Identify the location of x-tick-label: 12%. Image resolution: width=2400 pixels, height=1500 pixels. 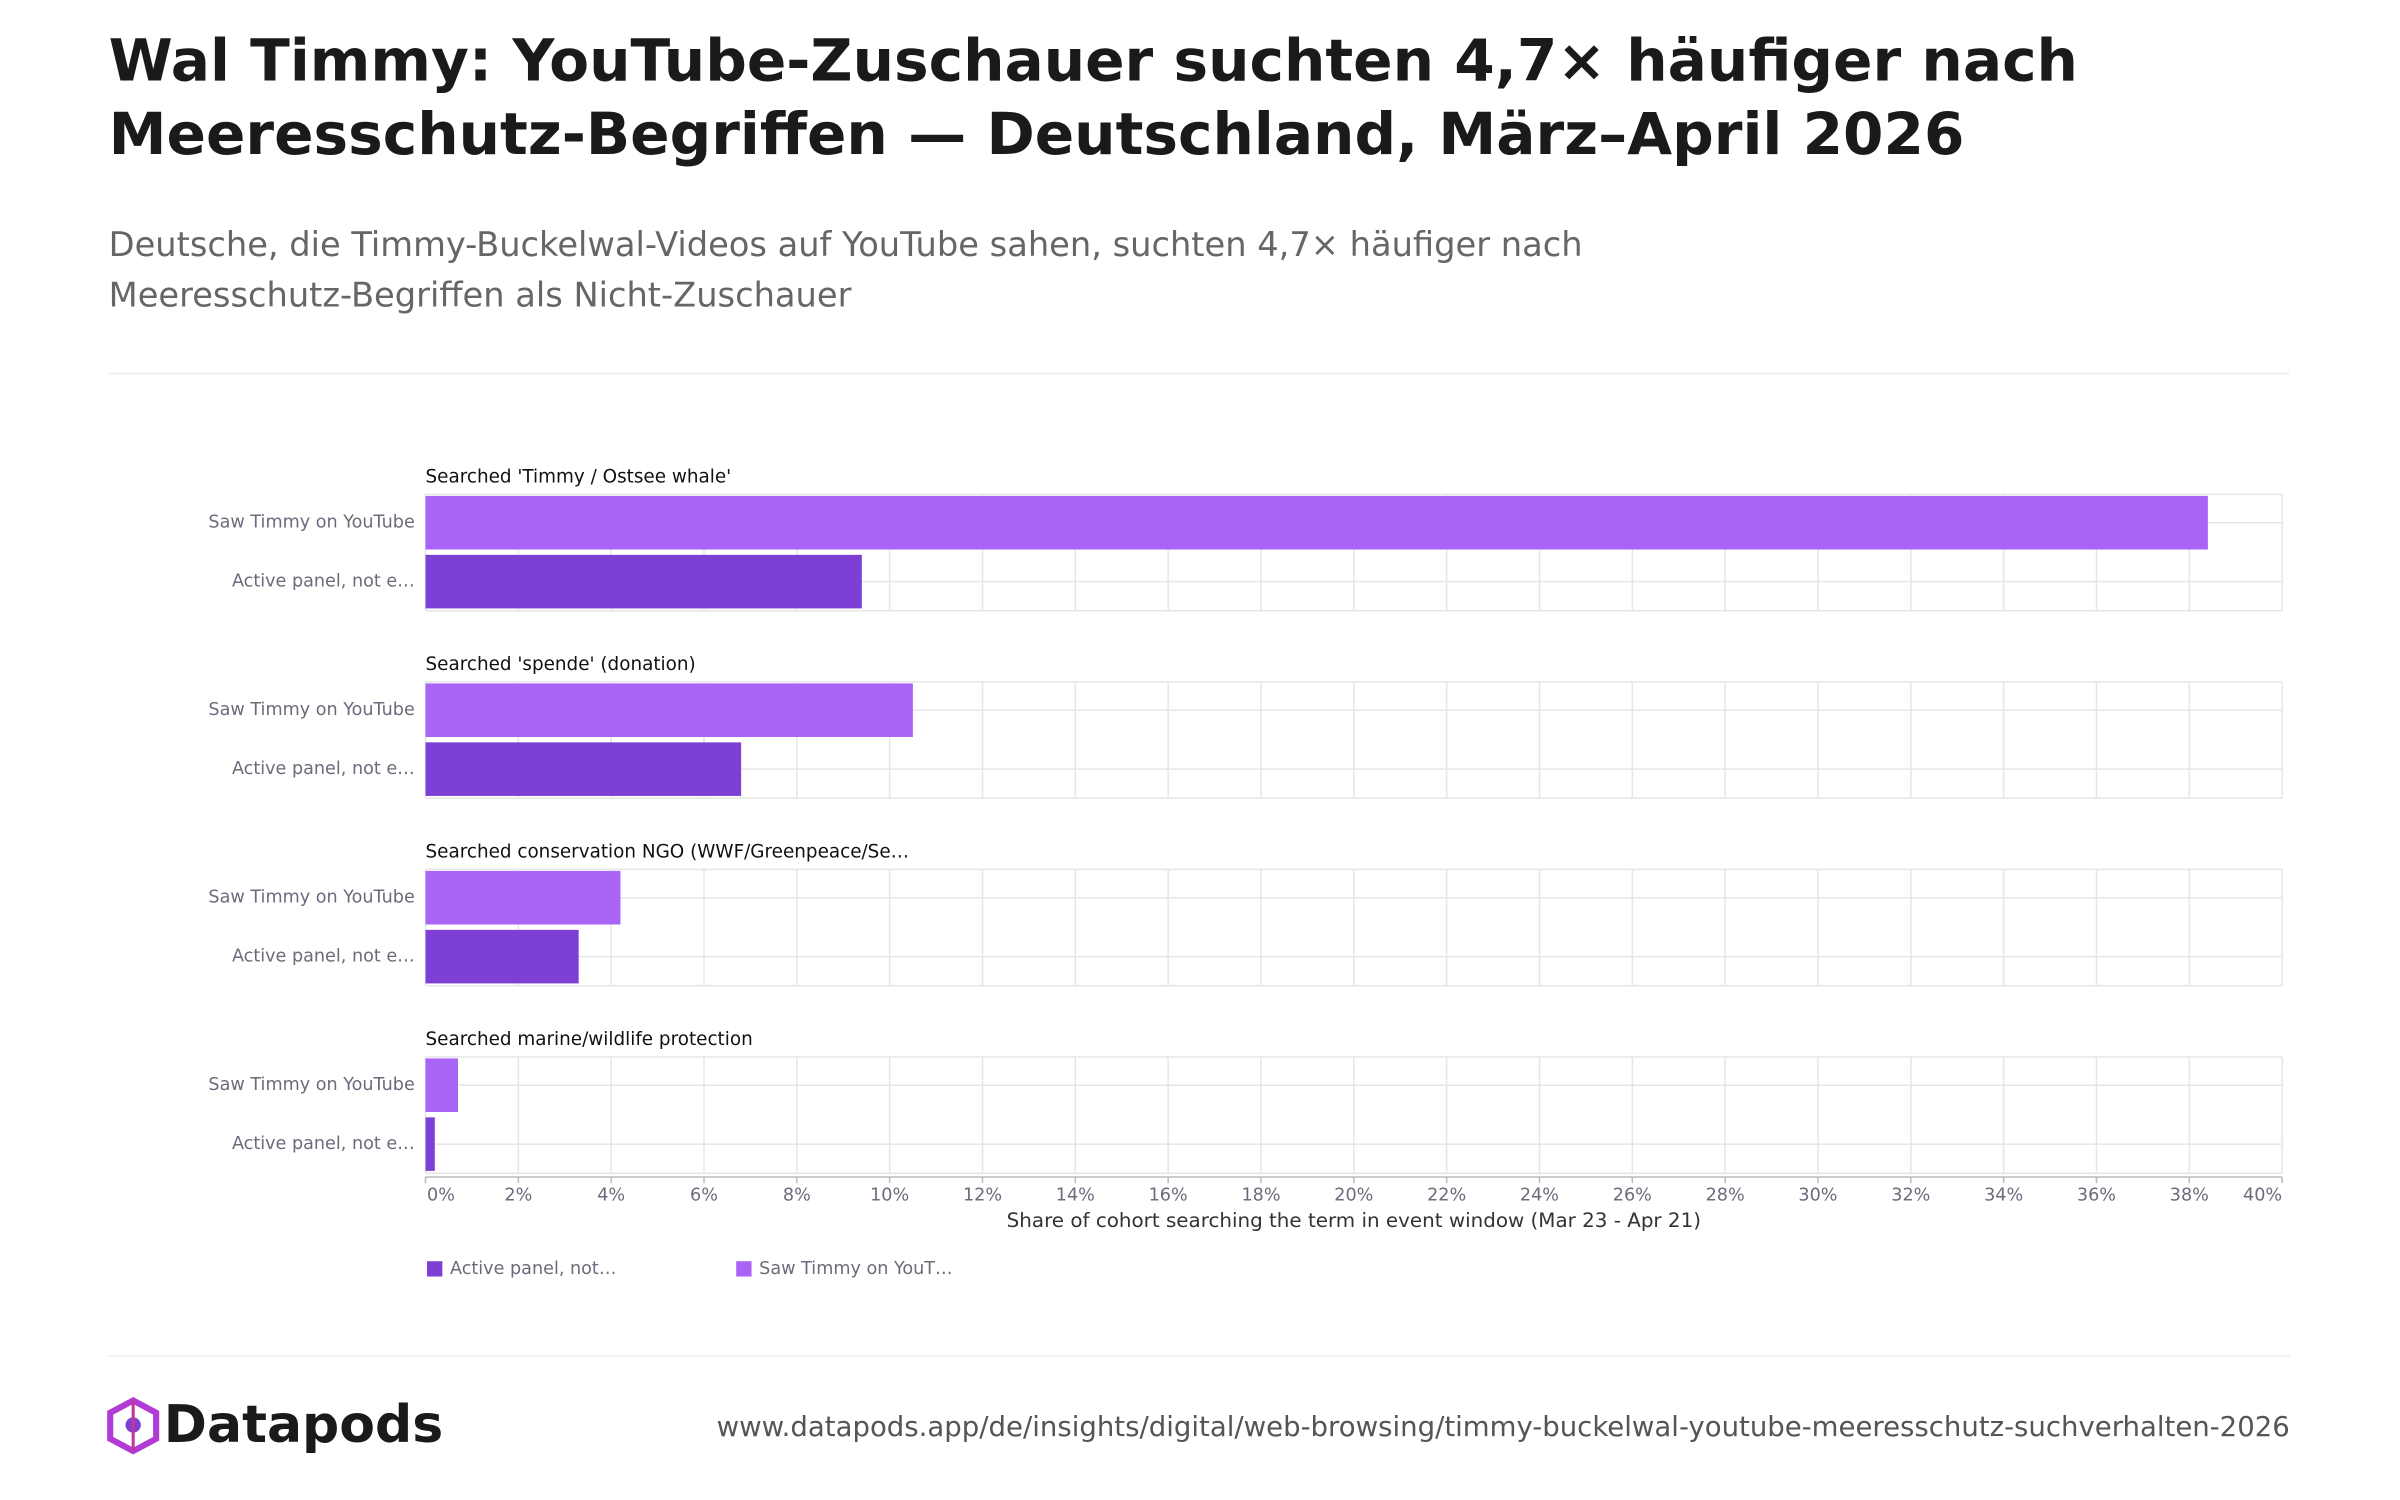
(982, 1195).